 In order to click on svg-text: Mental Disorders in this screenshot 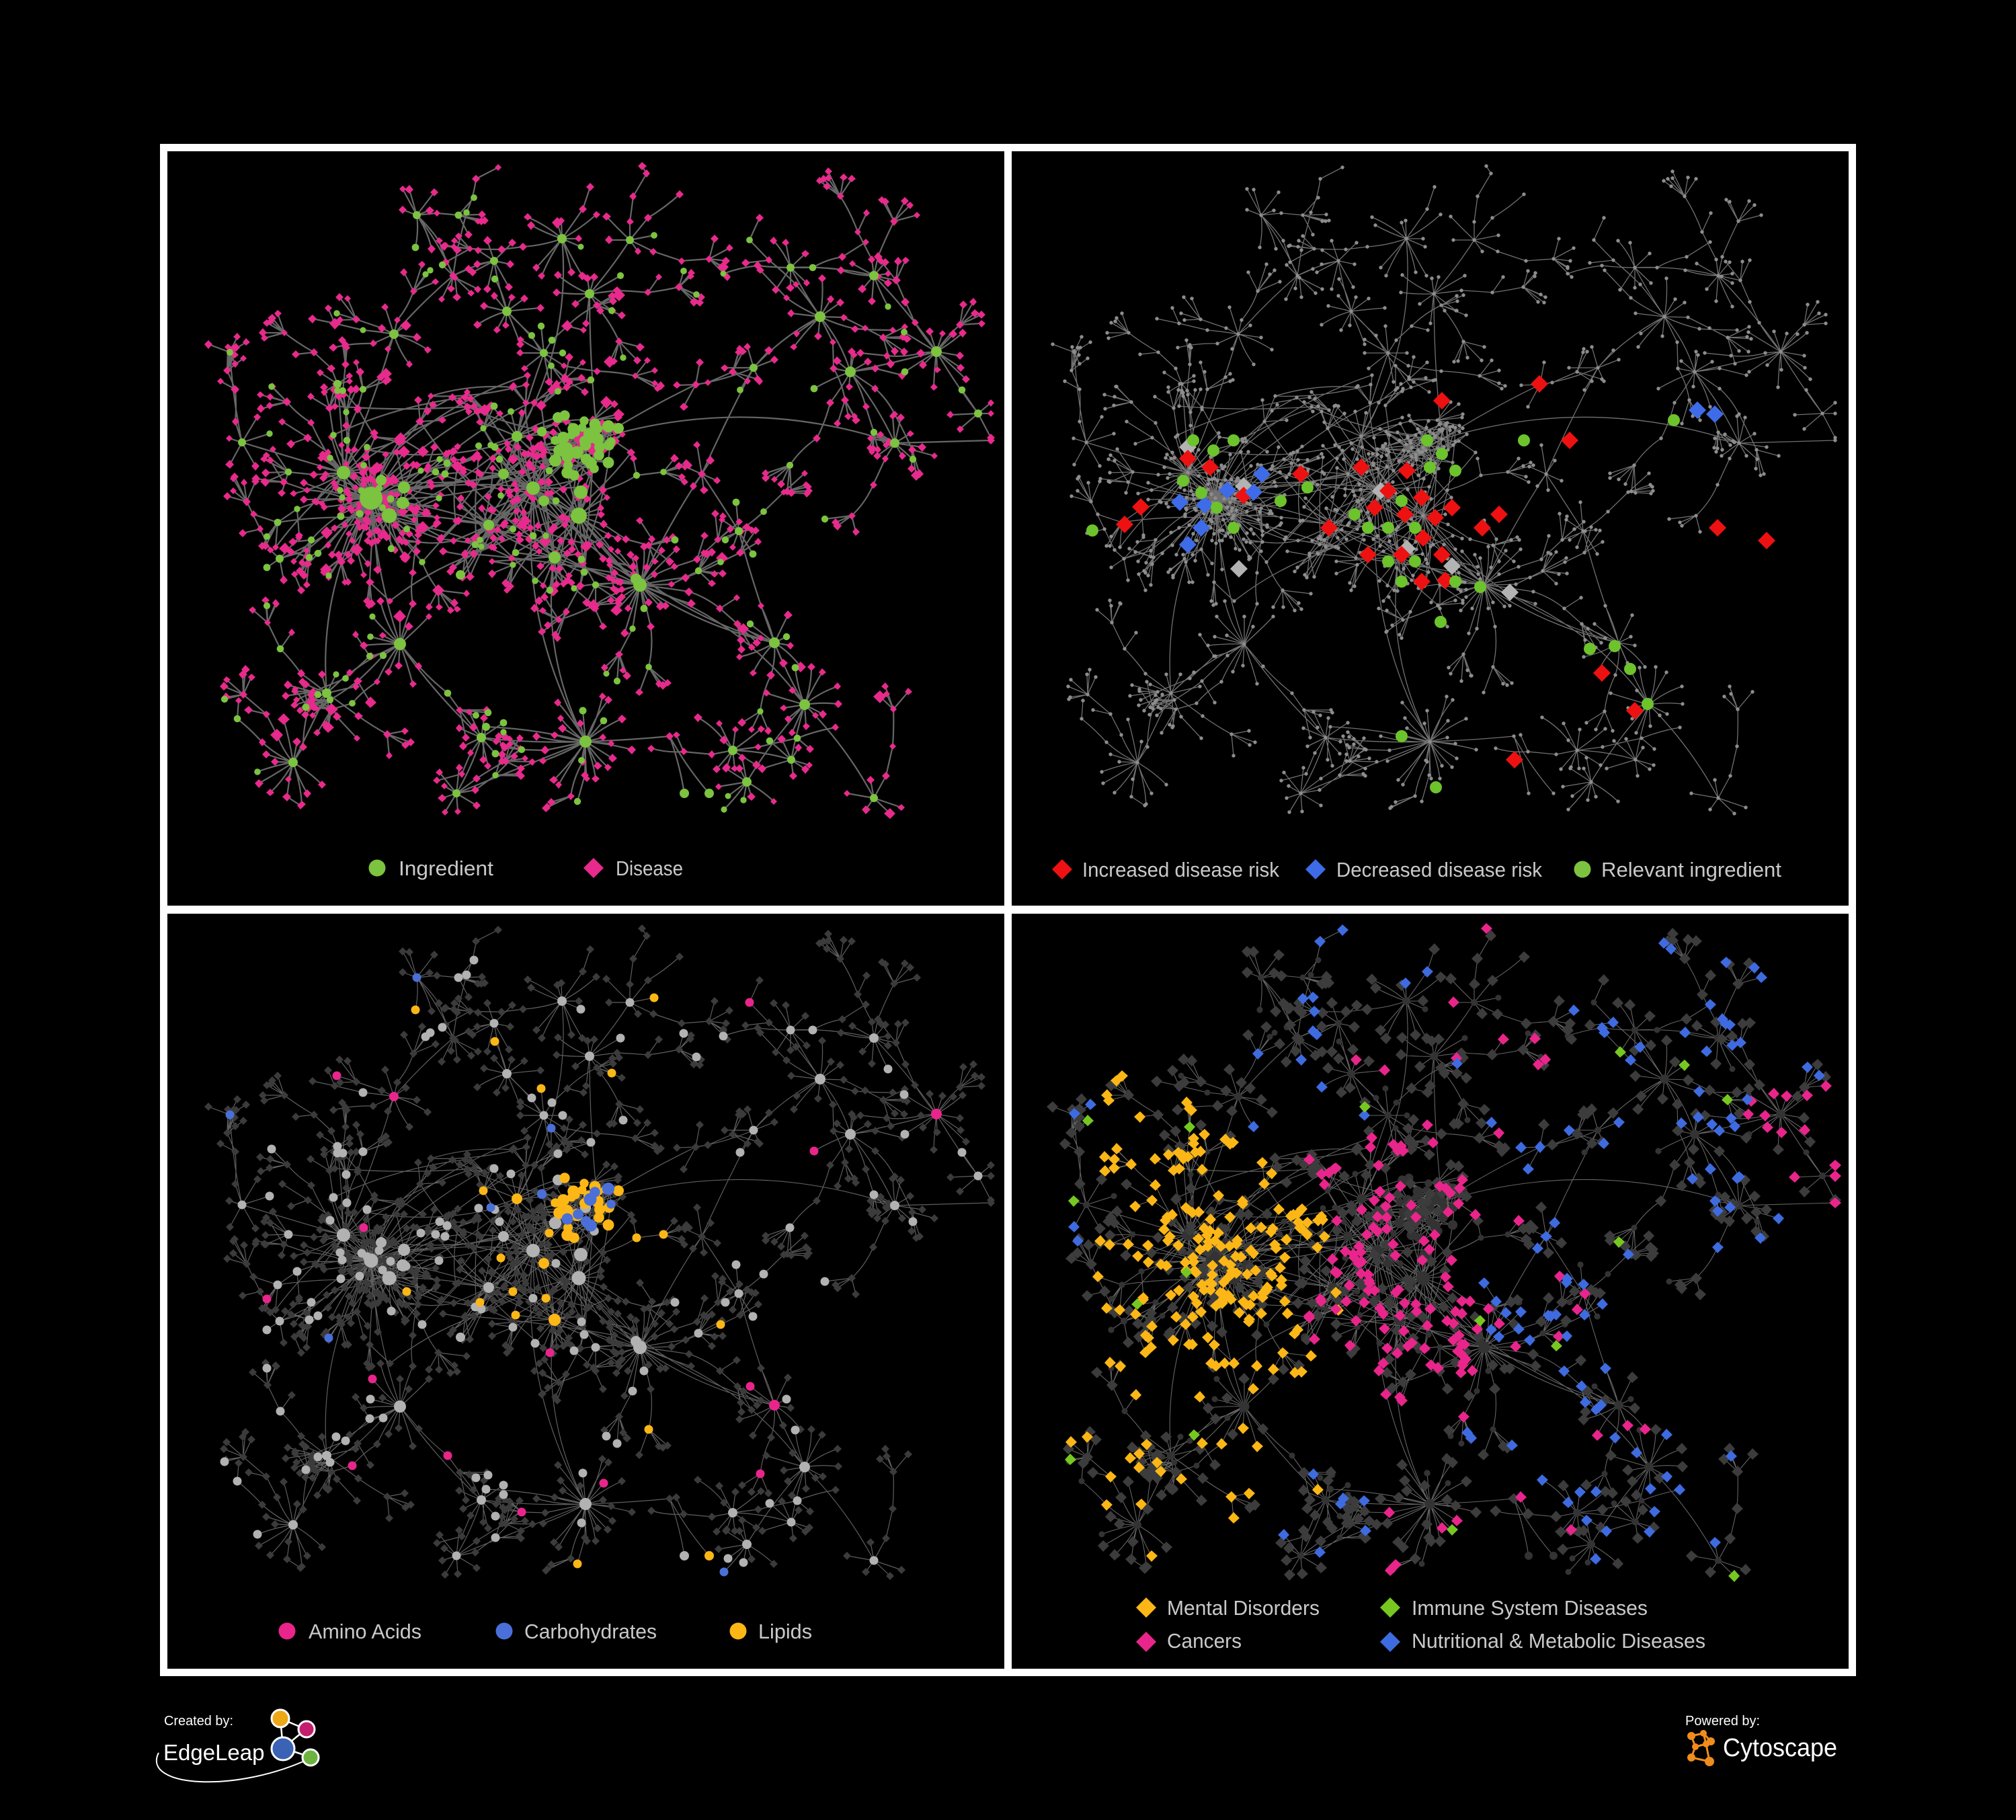, I will do `click(1243, 1608)`.